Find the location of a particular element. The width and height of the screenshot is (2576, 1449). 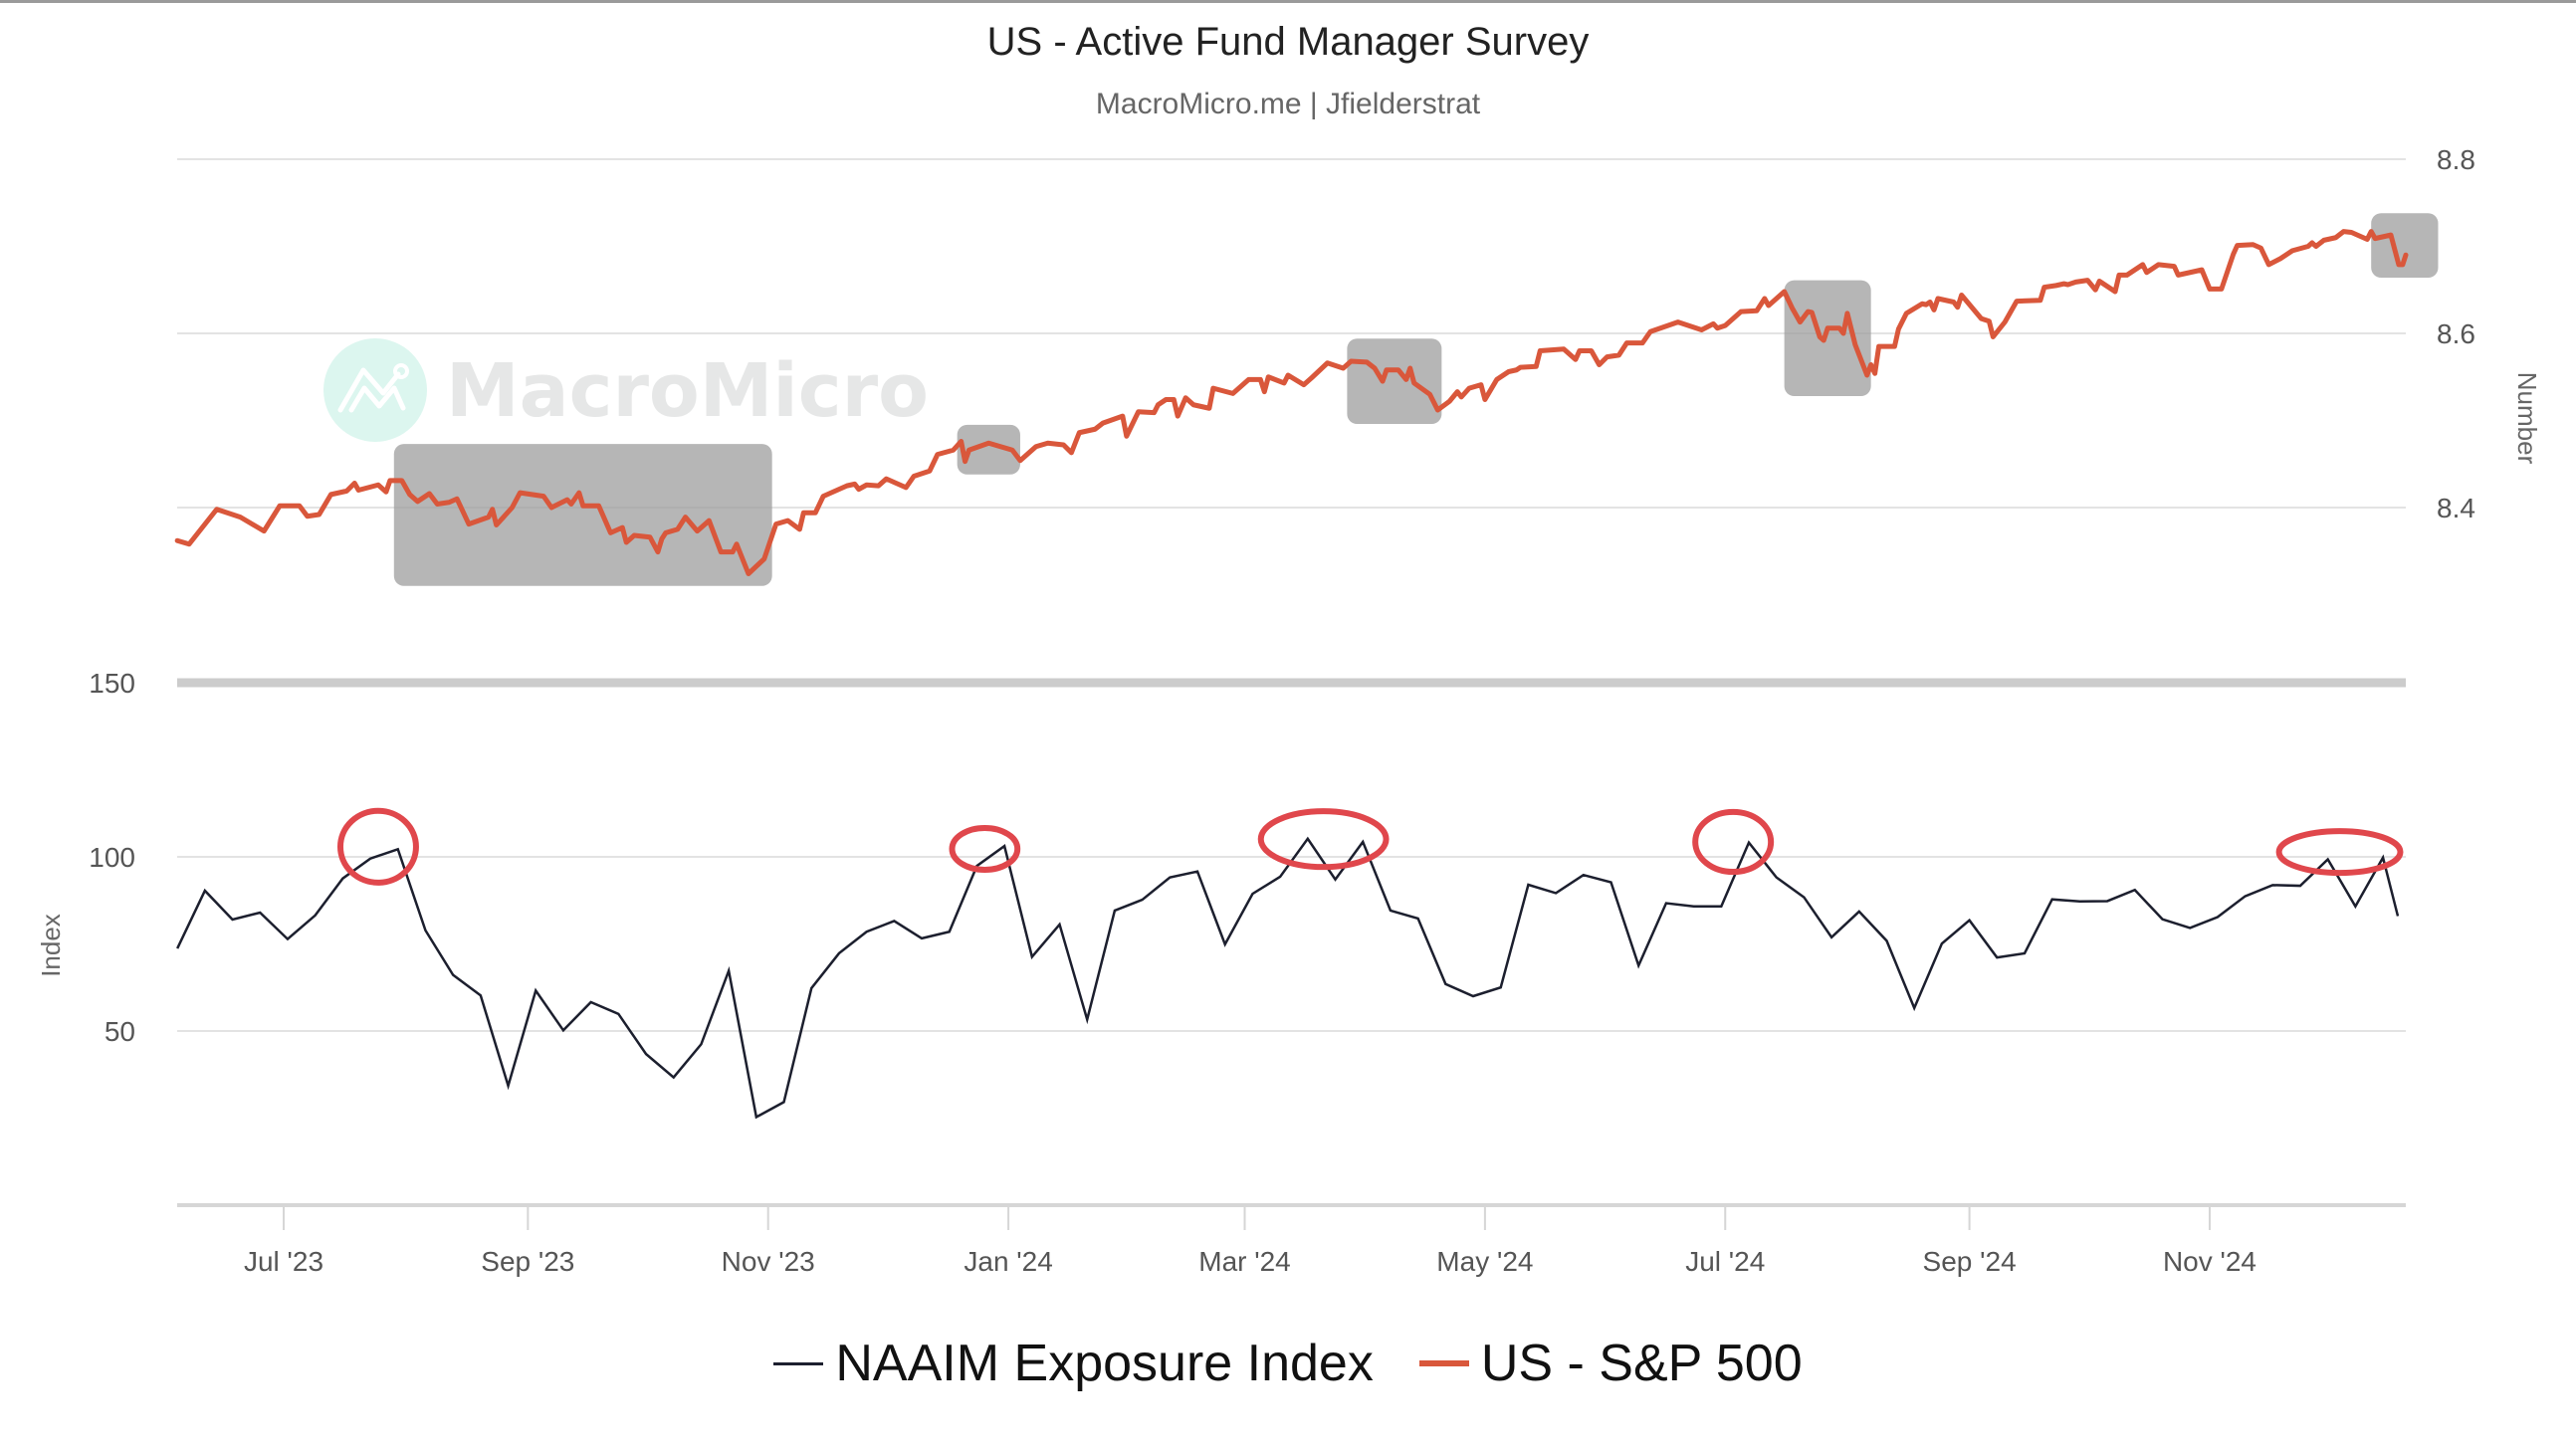

x-tick-label: May '24 is located at coordinates (1484, 1261).